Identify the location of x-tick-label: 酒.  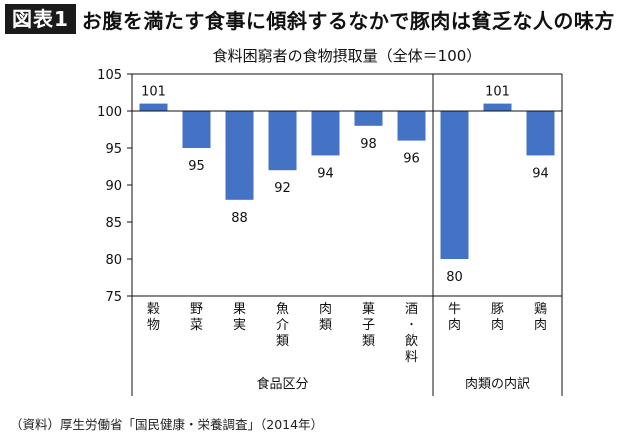
(411, 309).